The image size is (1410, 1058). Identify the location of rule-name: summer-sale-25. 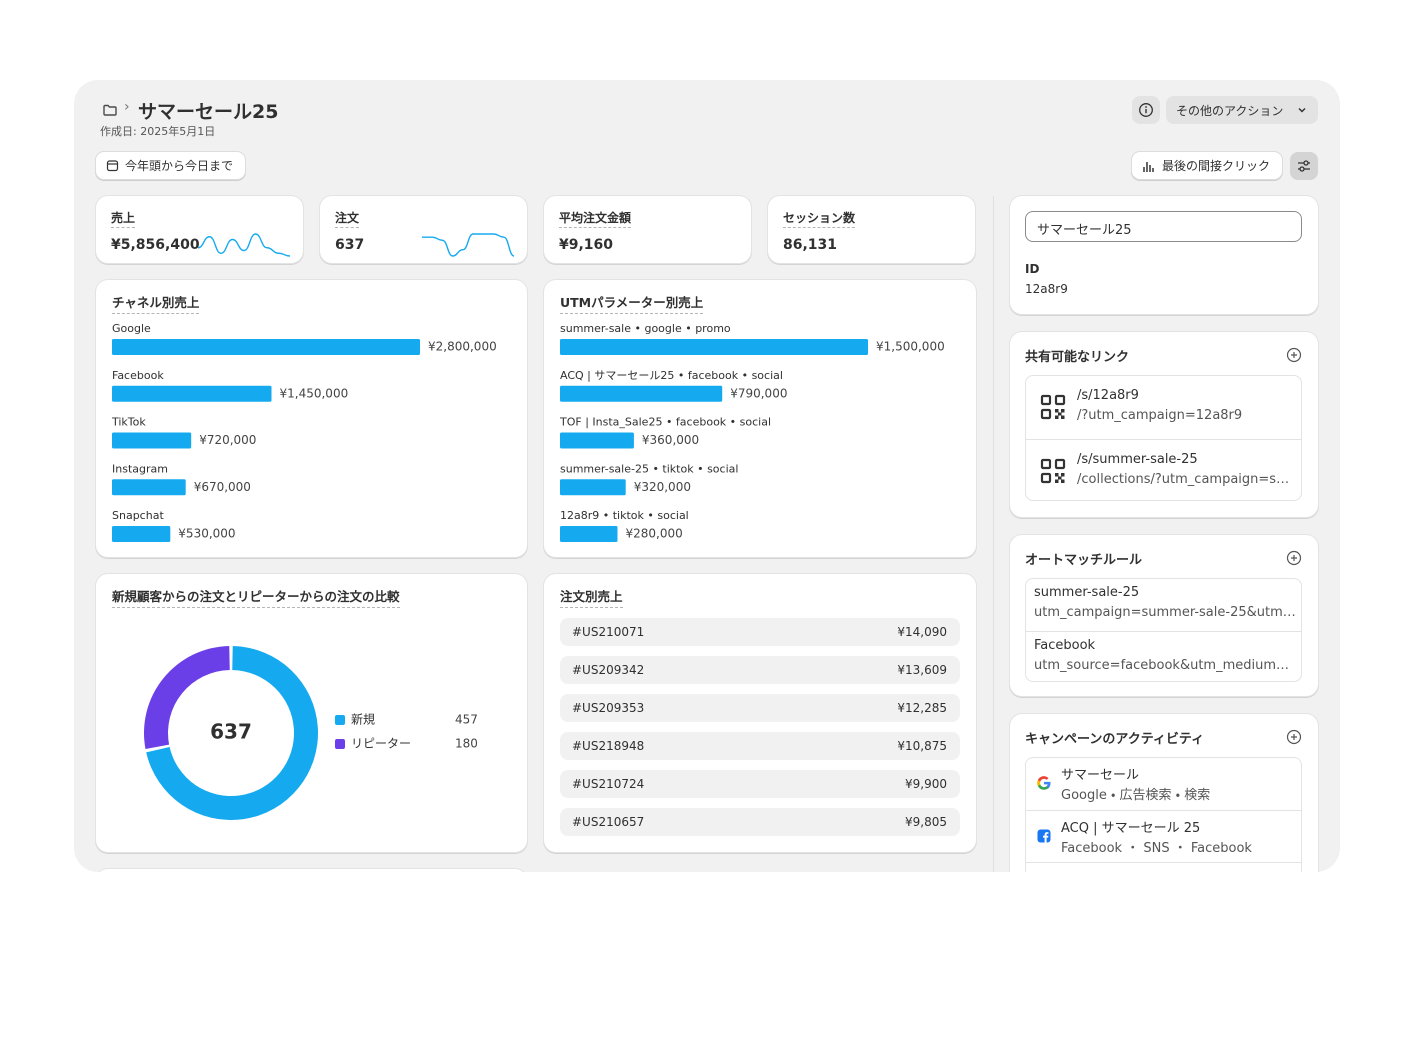
(1087, 592).